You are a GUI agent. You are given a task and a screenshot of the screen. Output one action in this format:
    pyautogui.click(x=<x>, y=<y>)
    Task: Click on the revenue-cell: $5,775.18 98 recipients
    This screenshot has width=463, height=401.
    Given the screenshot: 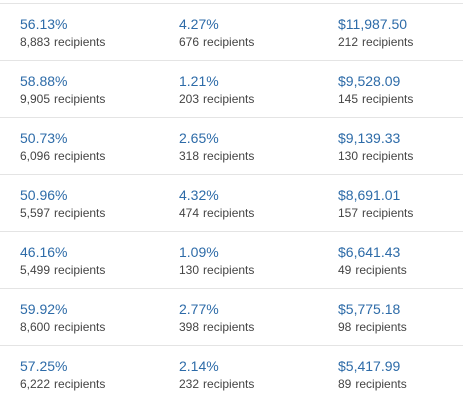 What is the action you would take?
    pyautogui.click(x=372, y=318)
    